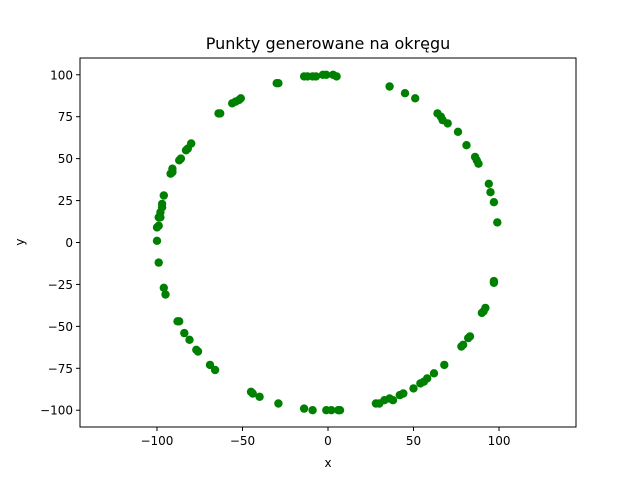 The width and height of the screenshot is (640, 484). I want to click on x-tick-label: −100, so click(156, 441).